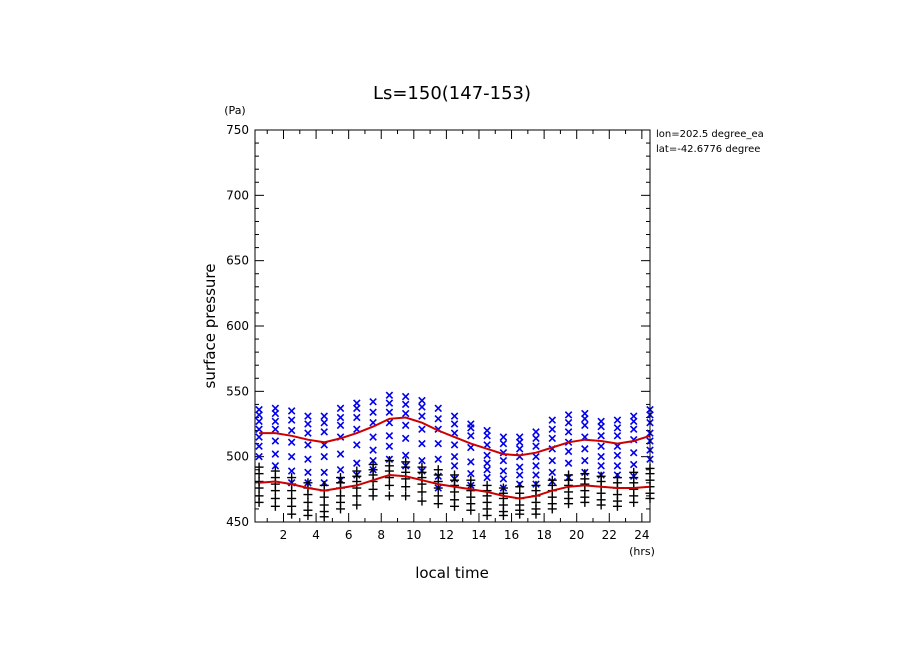 This screenshot has height=654, width=904. Describe the element at coordinates (284, 535) in the screenshot. I see `x-tick-label: 2` at that location.